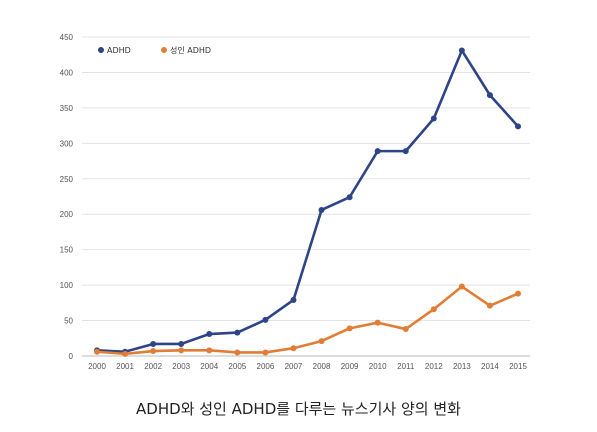 The width and height of the screenshot is (597, 432). What do you see at coordinates (67, 143) in the screenshot?
I see `y-tick-label: 300` at bounding box center [67, 143].